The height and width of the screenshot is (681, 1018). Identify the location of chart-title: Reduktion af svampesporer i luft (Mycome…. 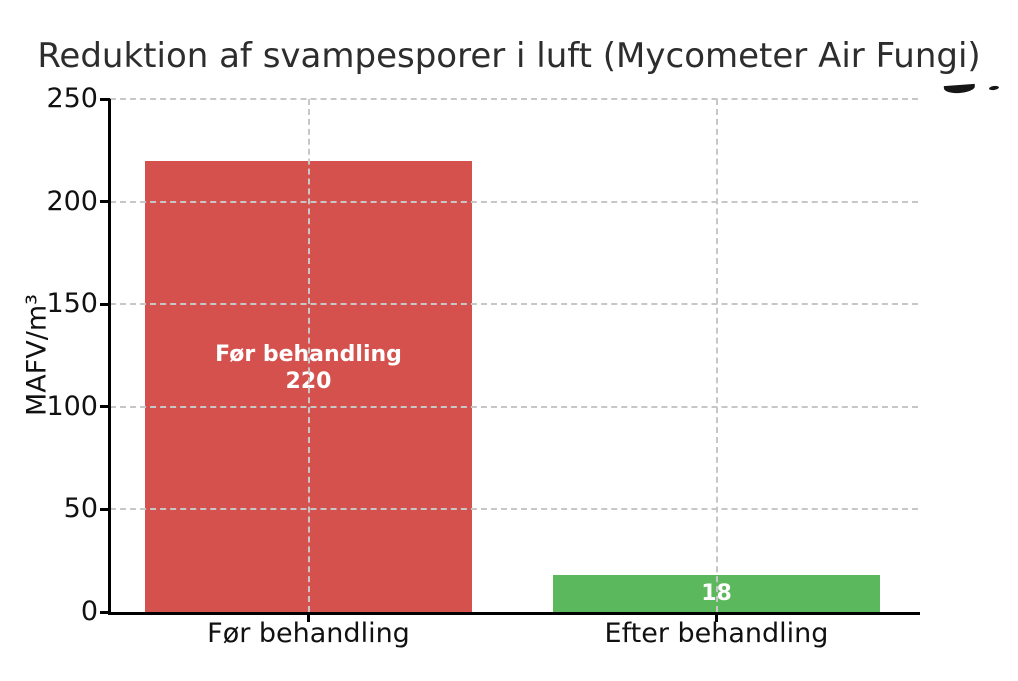
(509, 56).